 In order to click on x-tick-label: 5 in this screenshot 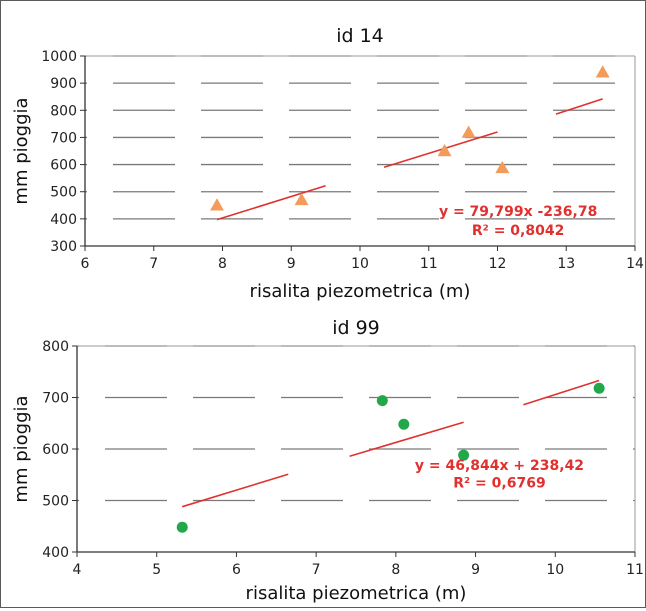, I will do `click(156, 570)`.